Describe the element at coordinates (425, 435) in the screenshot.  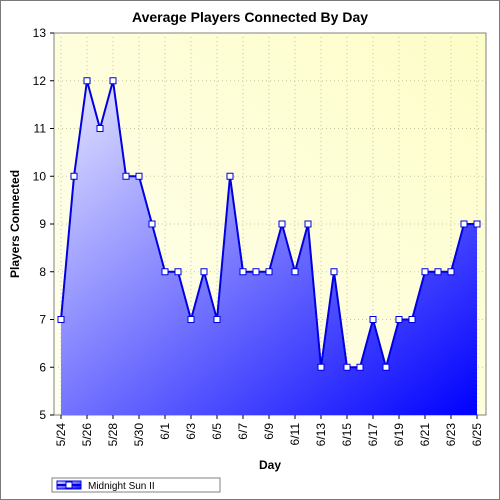
I see `x-tick-label: 6/21` at that location.